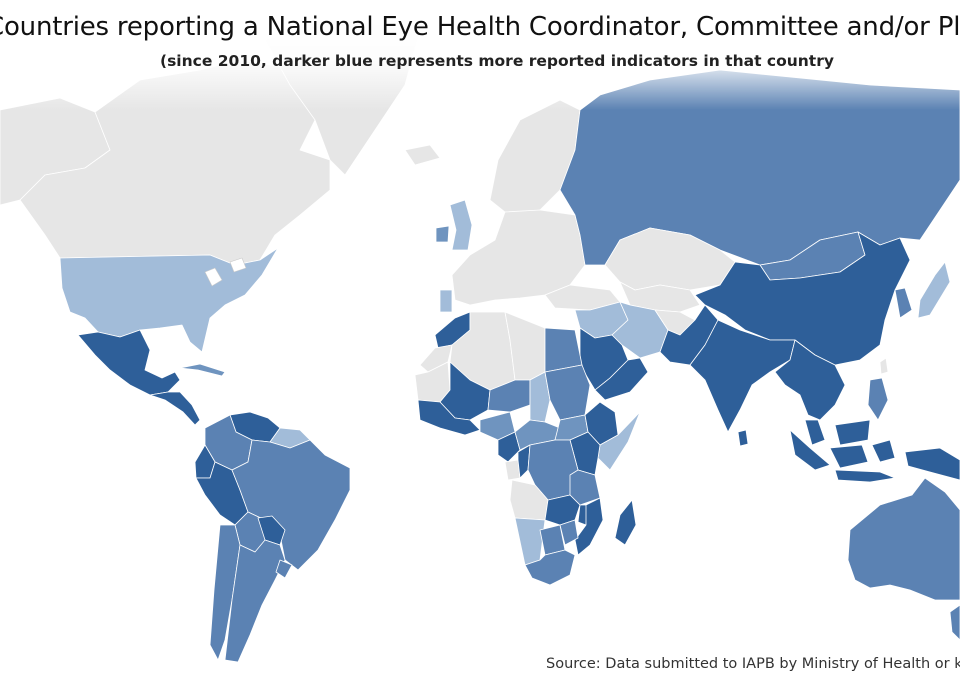 Image resolution: width=960 pixels, height=687 pixels. Describe the element at coordinates (563, 350) in the screenshot. I see `region-egypt` at that location.